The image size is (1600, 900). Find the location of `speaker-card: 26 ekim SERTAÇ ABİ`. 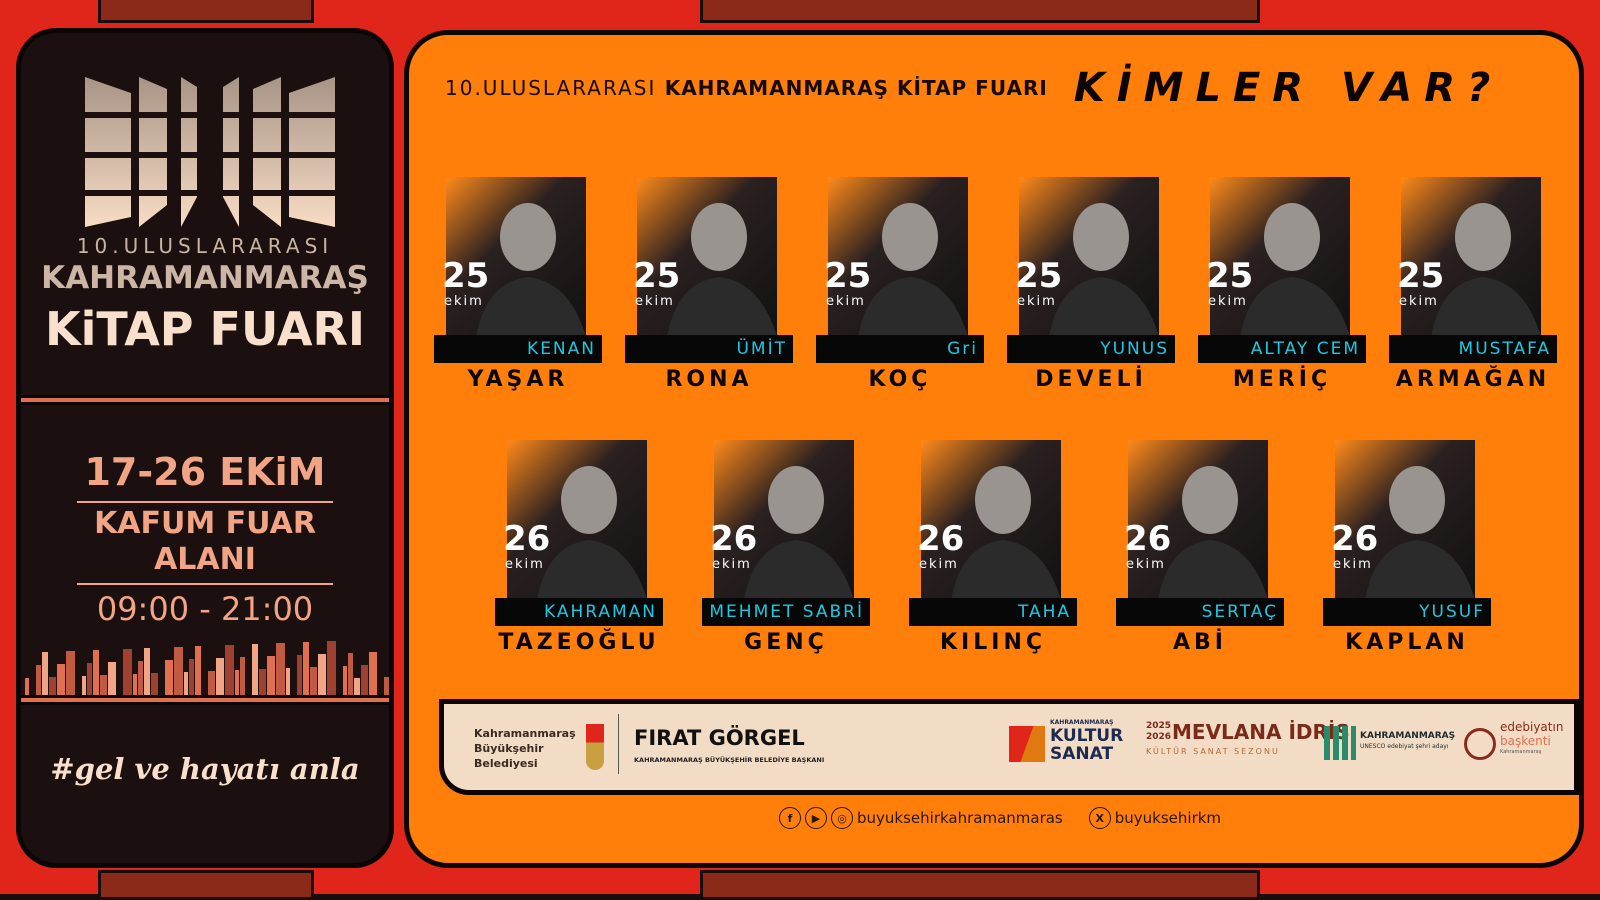

speaker-card: 26 ekim SERTAÇ ABİ is located at coordinates (1200, 552).